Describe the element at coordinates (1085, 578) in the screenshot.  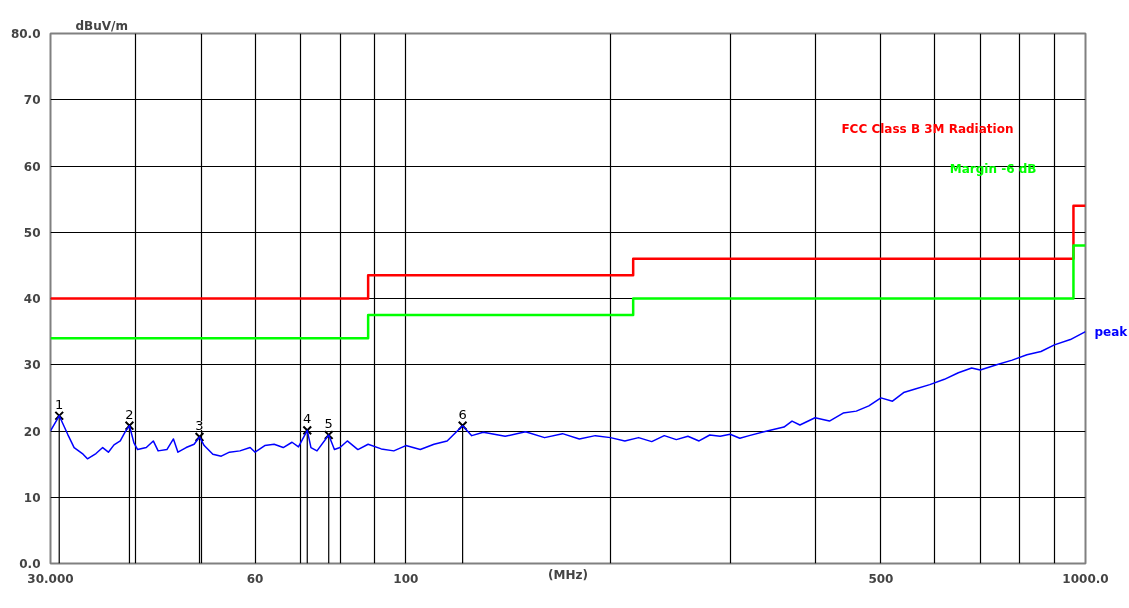
I see `x-tick-label: 1000.0` at that location.